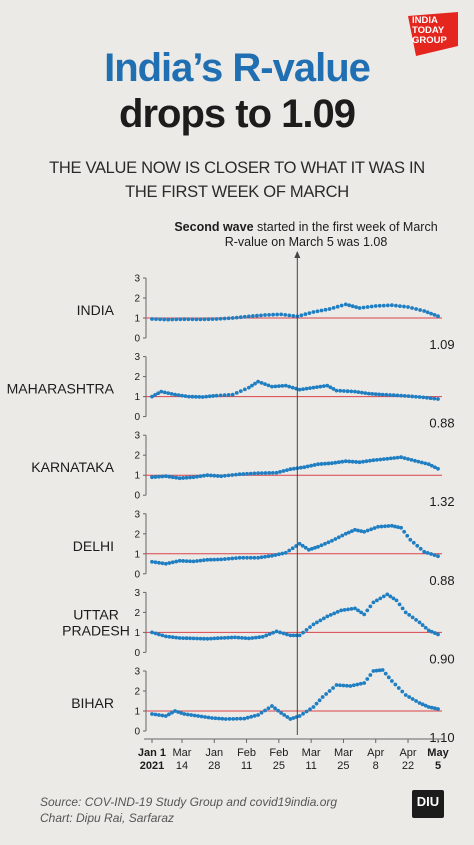  What do you see at coordinates (429, 30) in the screenshot?
I see `logo-text: INDIA TODAY GROUP` at bounding box center [429, 30].